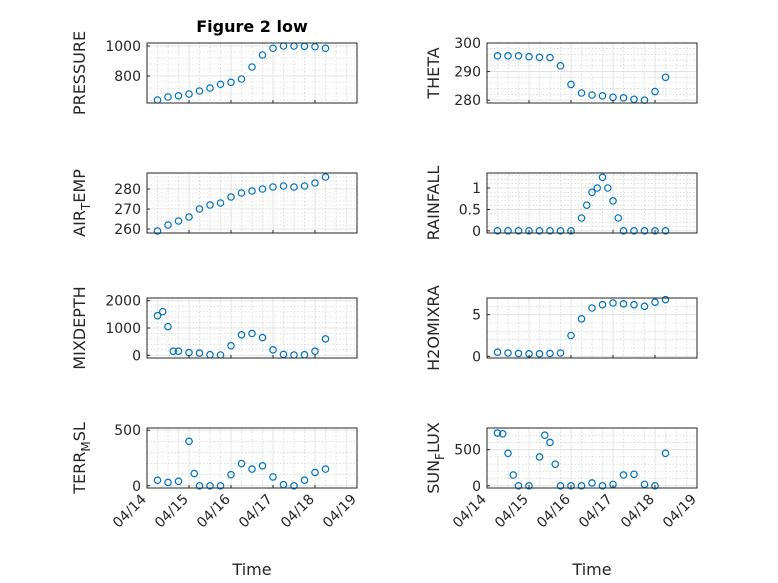 This screenshot has width=778, height=583. Describe the element at coordinates (433, 328) in the screenshot. I see `y-axis-label: H2OMIXRA` at that location.